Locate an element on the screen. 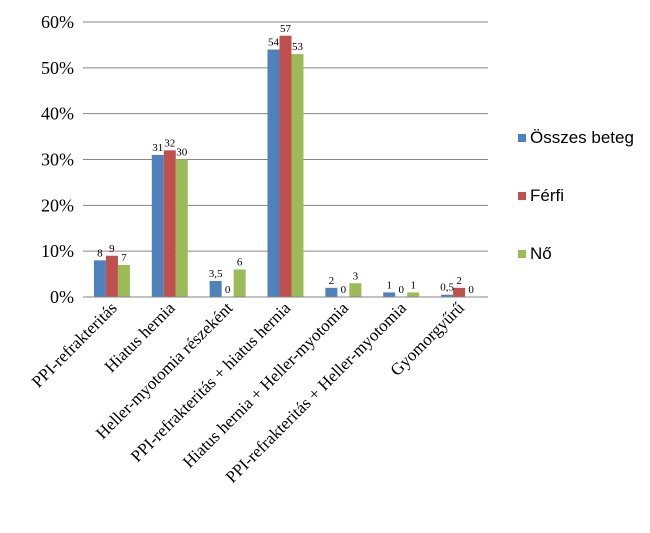 The height and width of the screenshot is (533, 650). data-label: 53 is located at coordinates (298, 47).